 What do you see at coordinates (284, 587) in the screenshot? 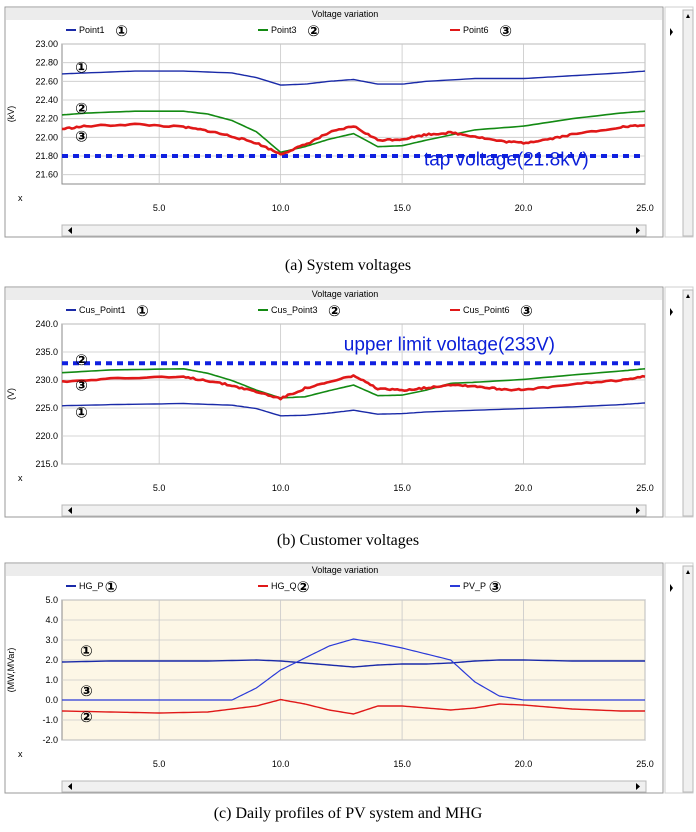
I see `legend-item: HG_Q ②` at bounding box center [284, 587].